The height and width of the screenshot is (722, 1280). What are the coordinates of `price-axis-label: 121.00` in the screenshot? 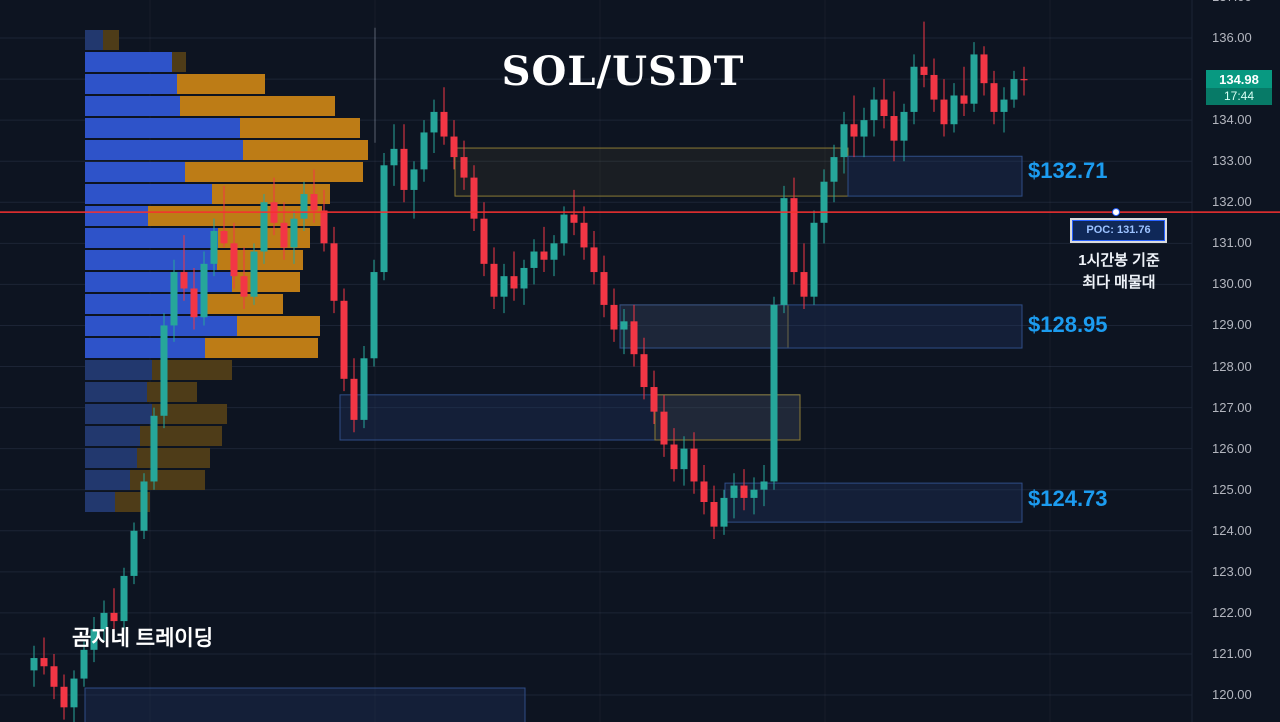 It's located at (1232, 653).